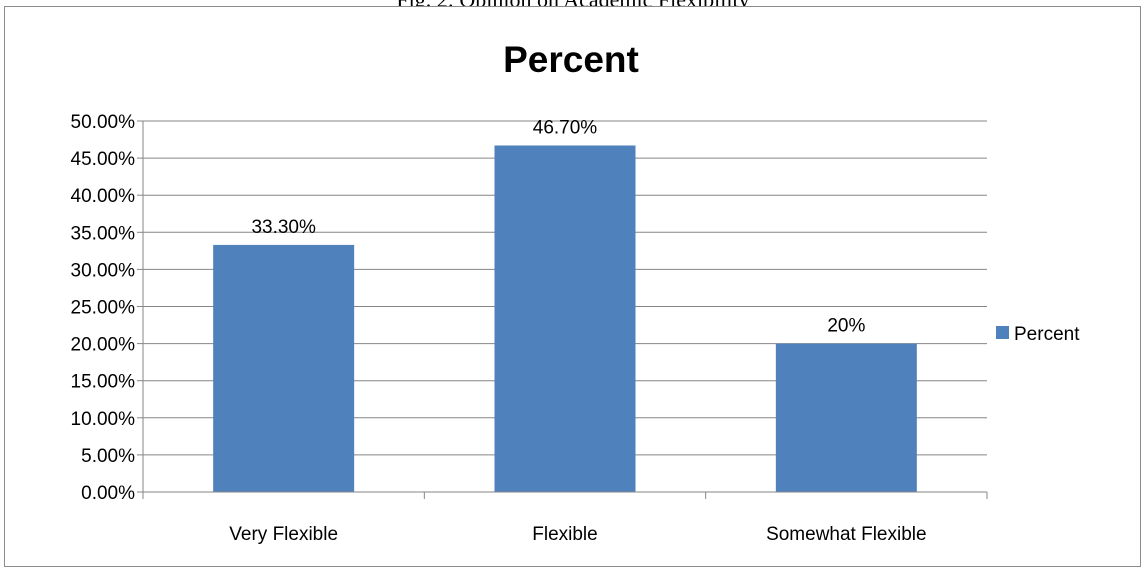  Describe the element at coordinates (103, 122) in the screenshot. I see `y-tick-label: 50.00%` at that location.